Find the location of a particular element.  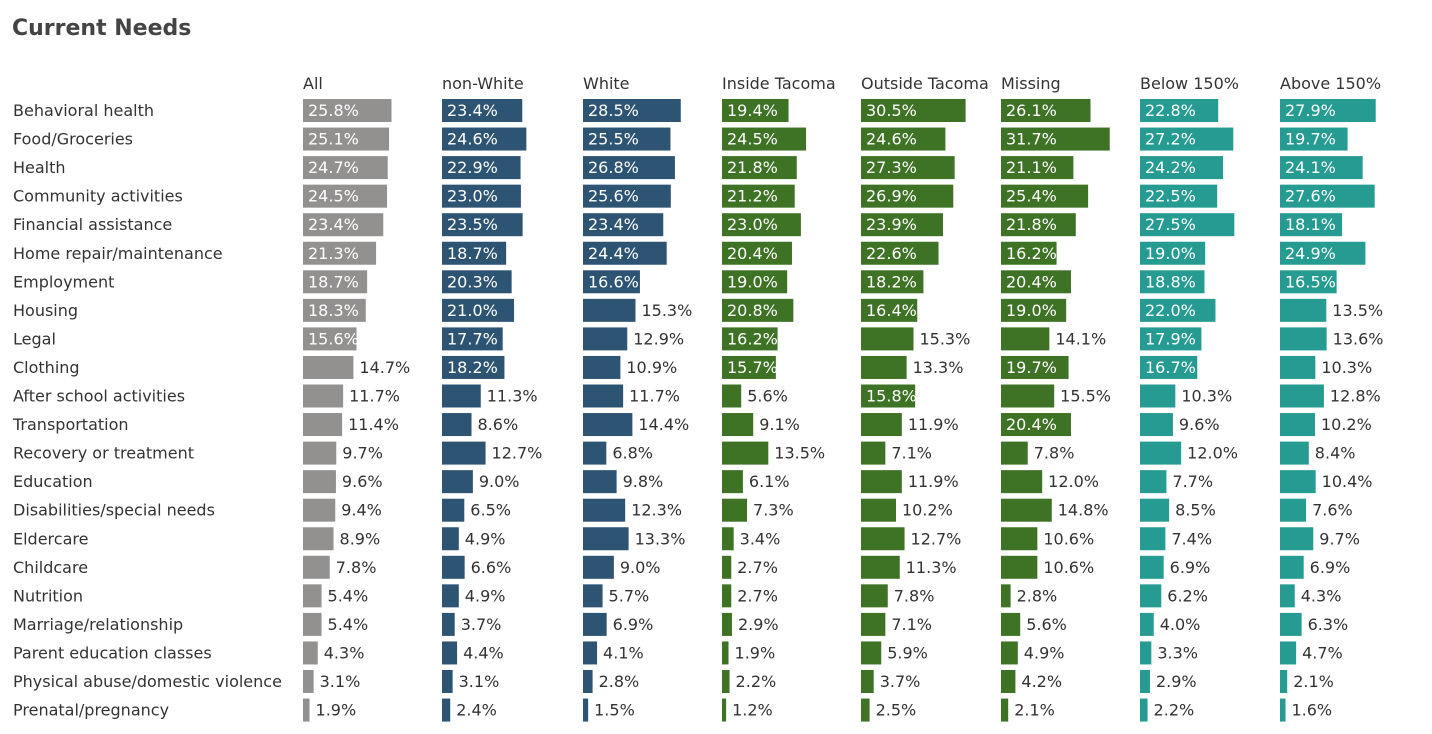

column-header: Outside Tacoma is located at coordinates (925, 83).